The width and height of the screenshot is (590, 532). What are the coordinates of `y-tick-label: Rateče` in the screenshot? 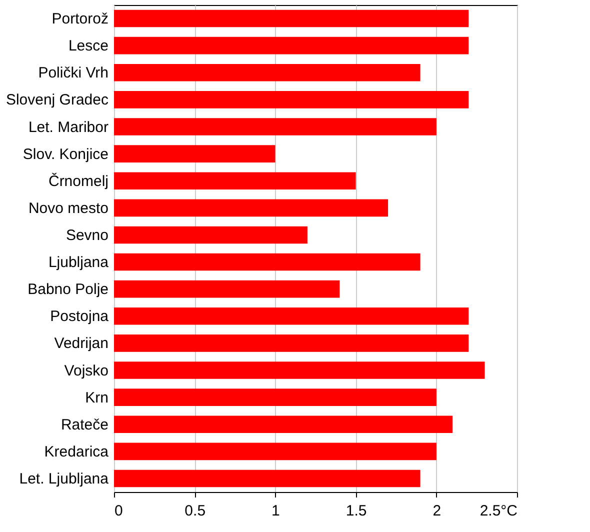 It's located at (84, 425).